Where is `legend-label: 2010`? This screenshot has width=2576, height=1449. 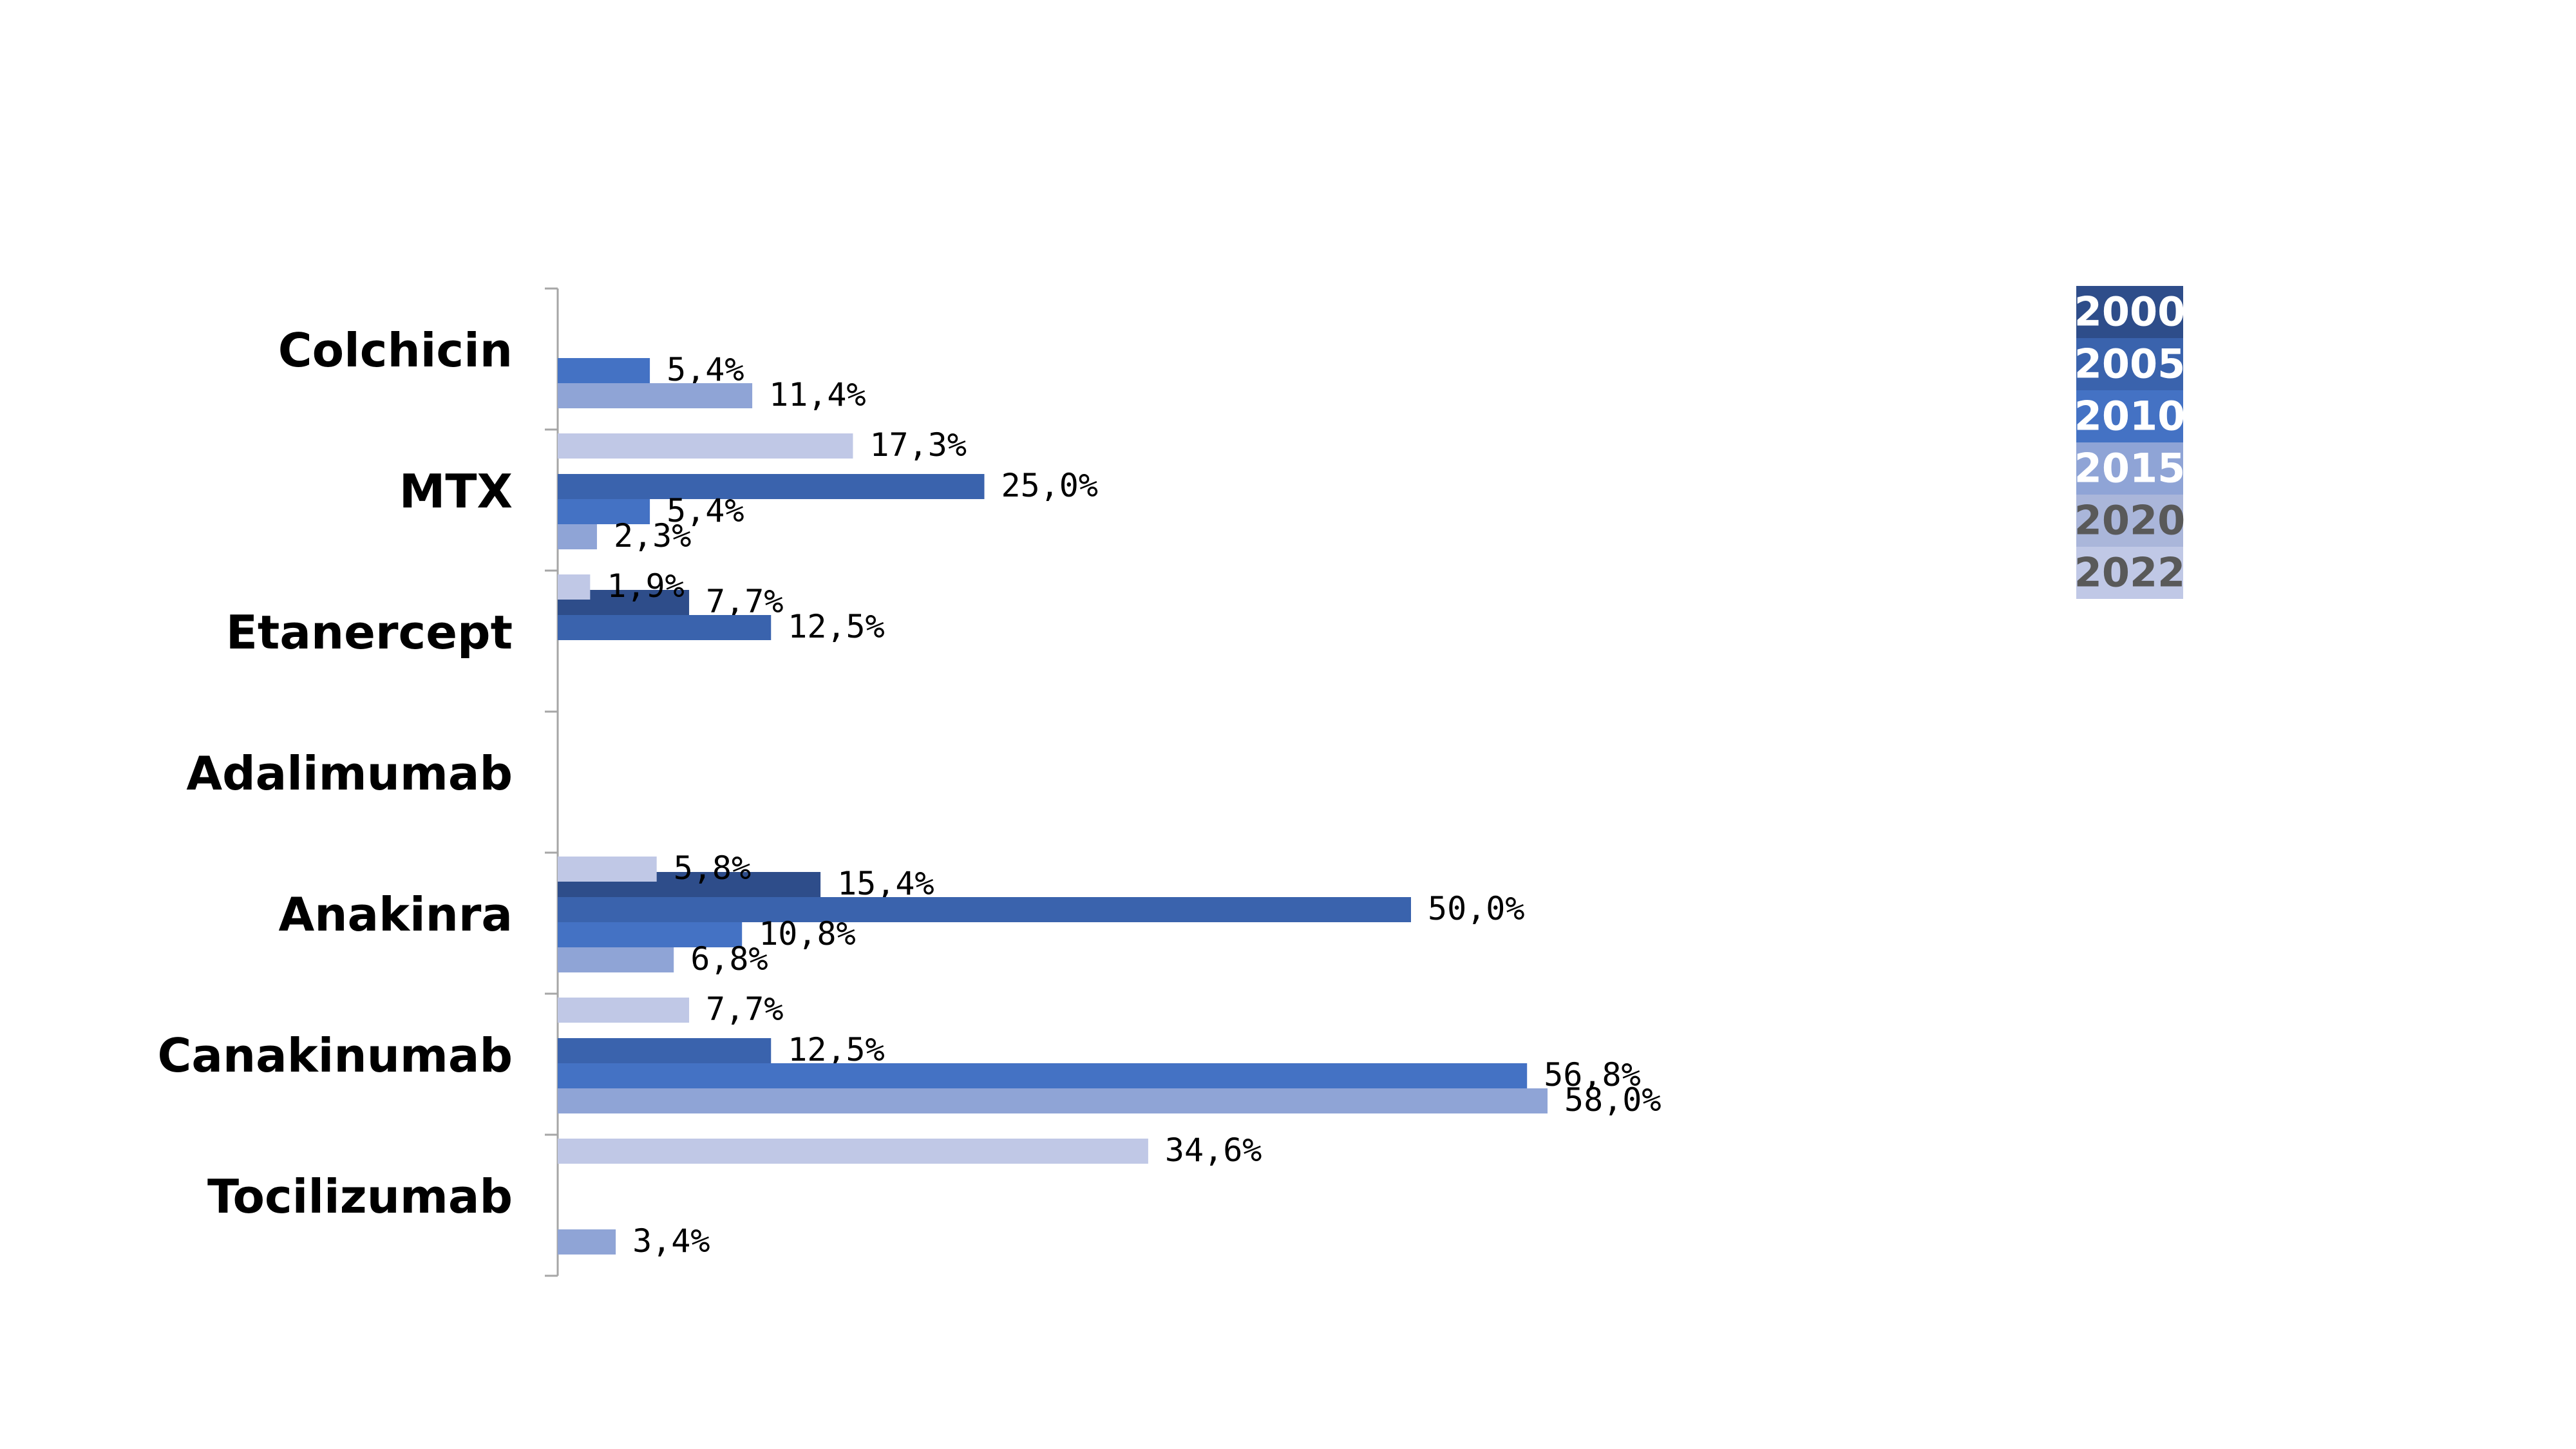
legend-label: 2010 is located at coordinates (2130, 416).